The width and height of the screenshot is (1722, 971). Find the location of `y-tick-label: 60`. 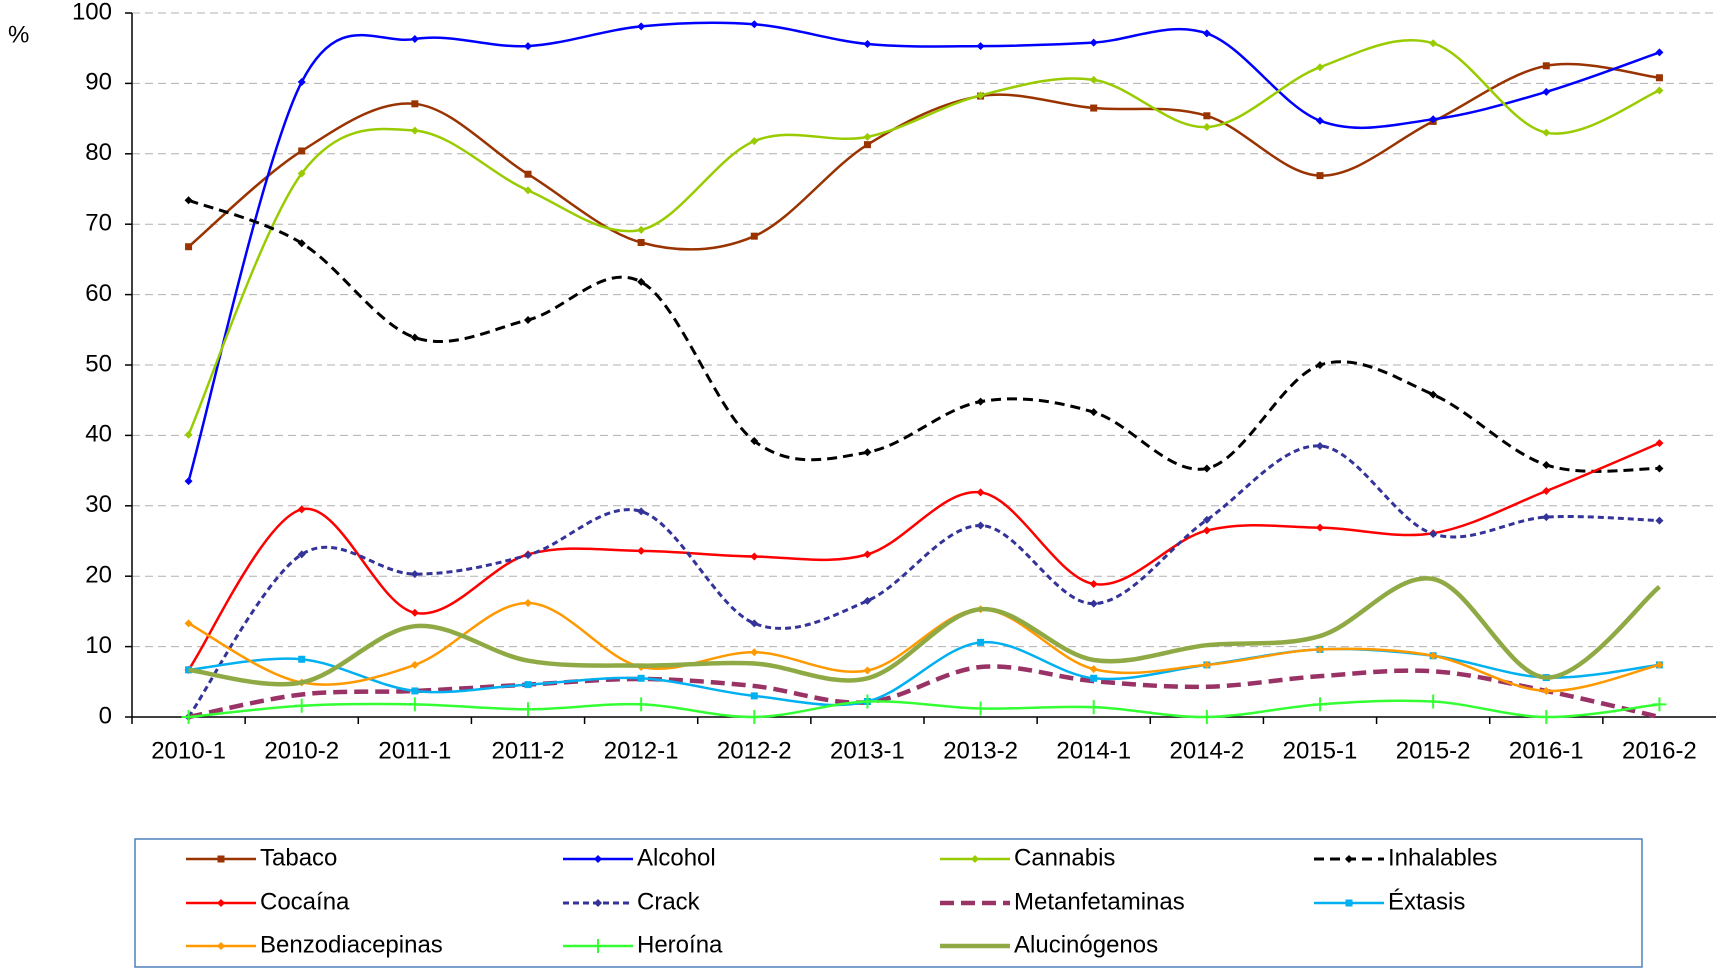

y-tick-label: 60 is located at coordinates (98, 293).